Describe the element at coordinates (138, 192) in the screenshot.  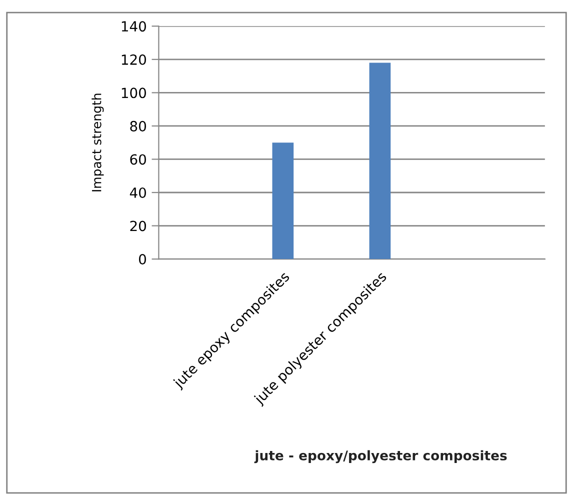
I see `y-tick-label: 40` at that location.